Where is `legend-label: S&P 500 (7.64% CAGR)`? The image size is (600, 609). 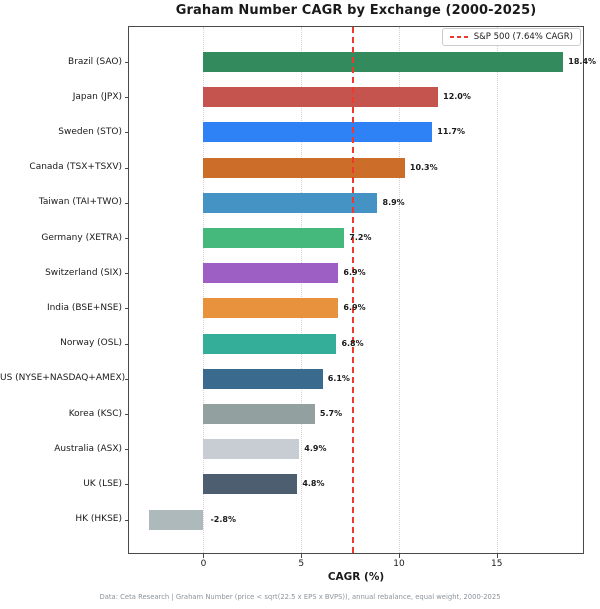
legend-label: S&P 500 (7.64% CAGR) is located at coordinates (523, 37).